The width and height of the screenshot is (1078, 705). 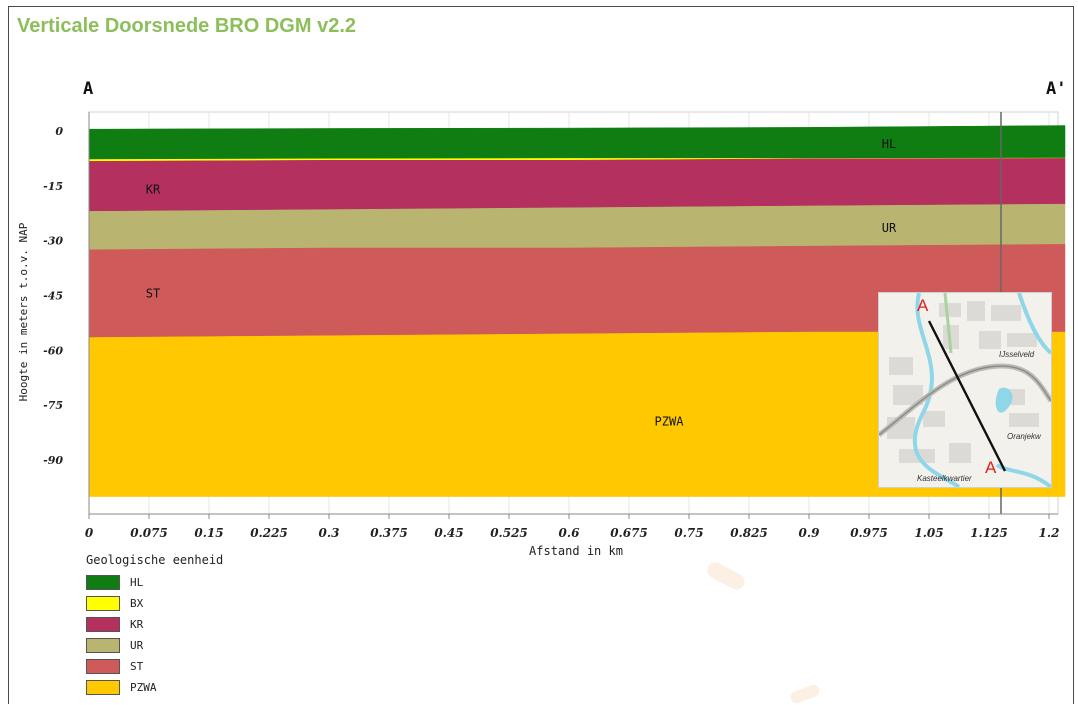 I want to click on legend-item: KR, so click(x=154, y=624).